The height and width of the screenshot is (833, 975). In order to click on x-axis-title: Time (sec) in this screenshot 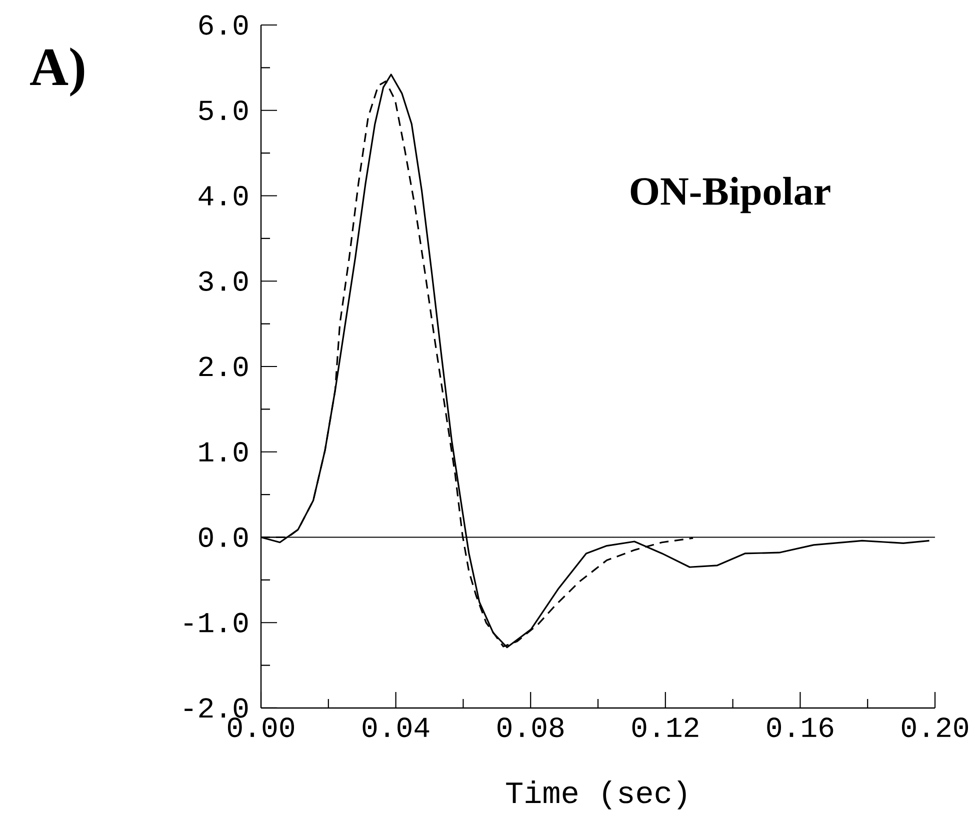, I will do `click(596, 795)`.